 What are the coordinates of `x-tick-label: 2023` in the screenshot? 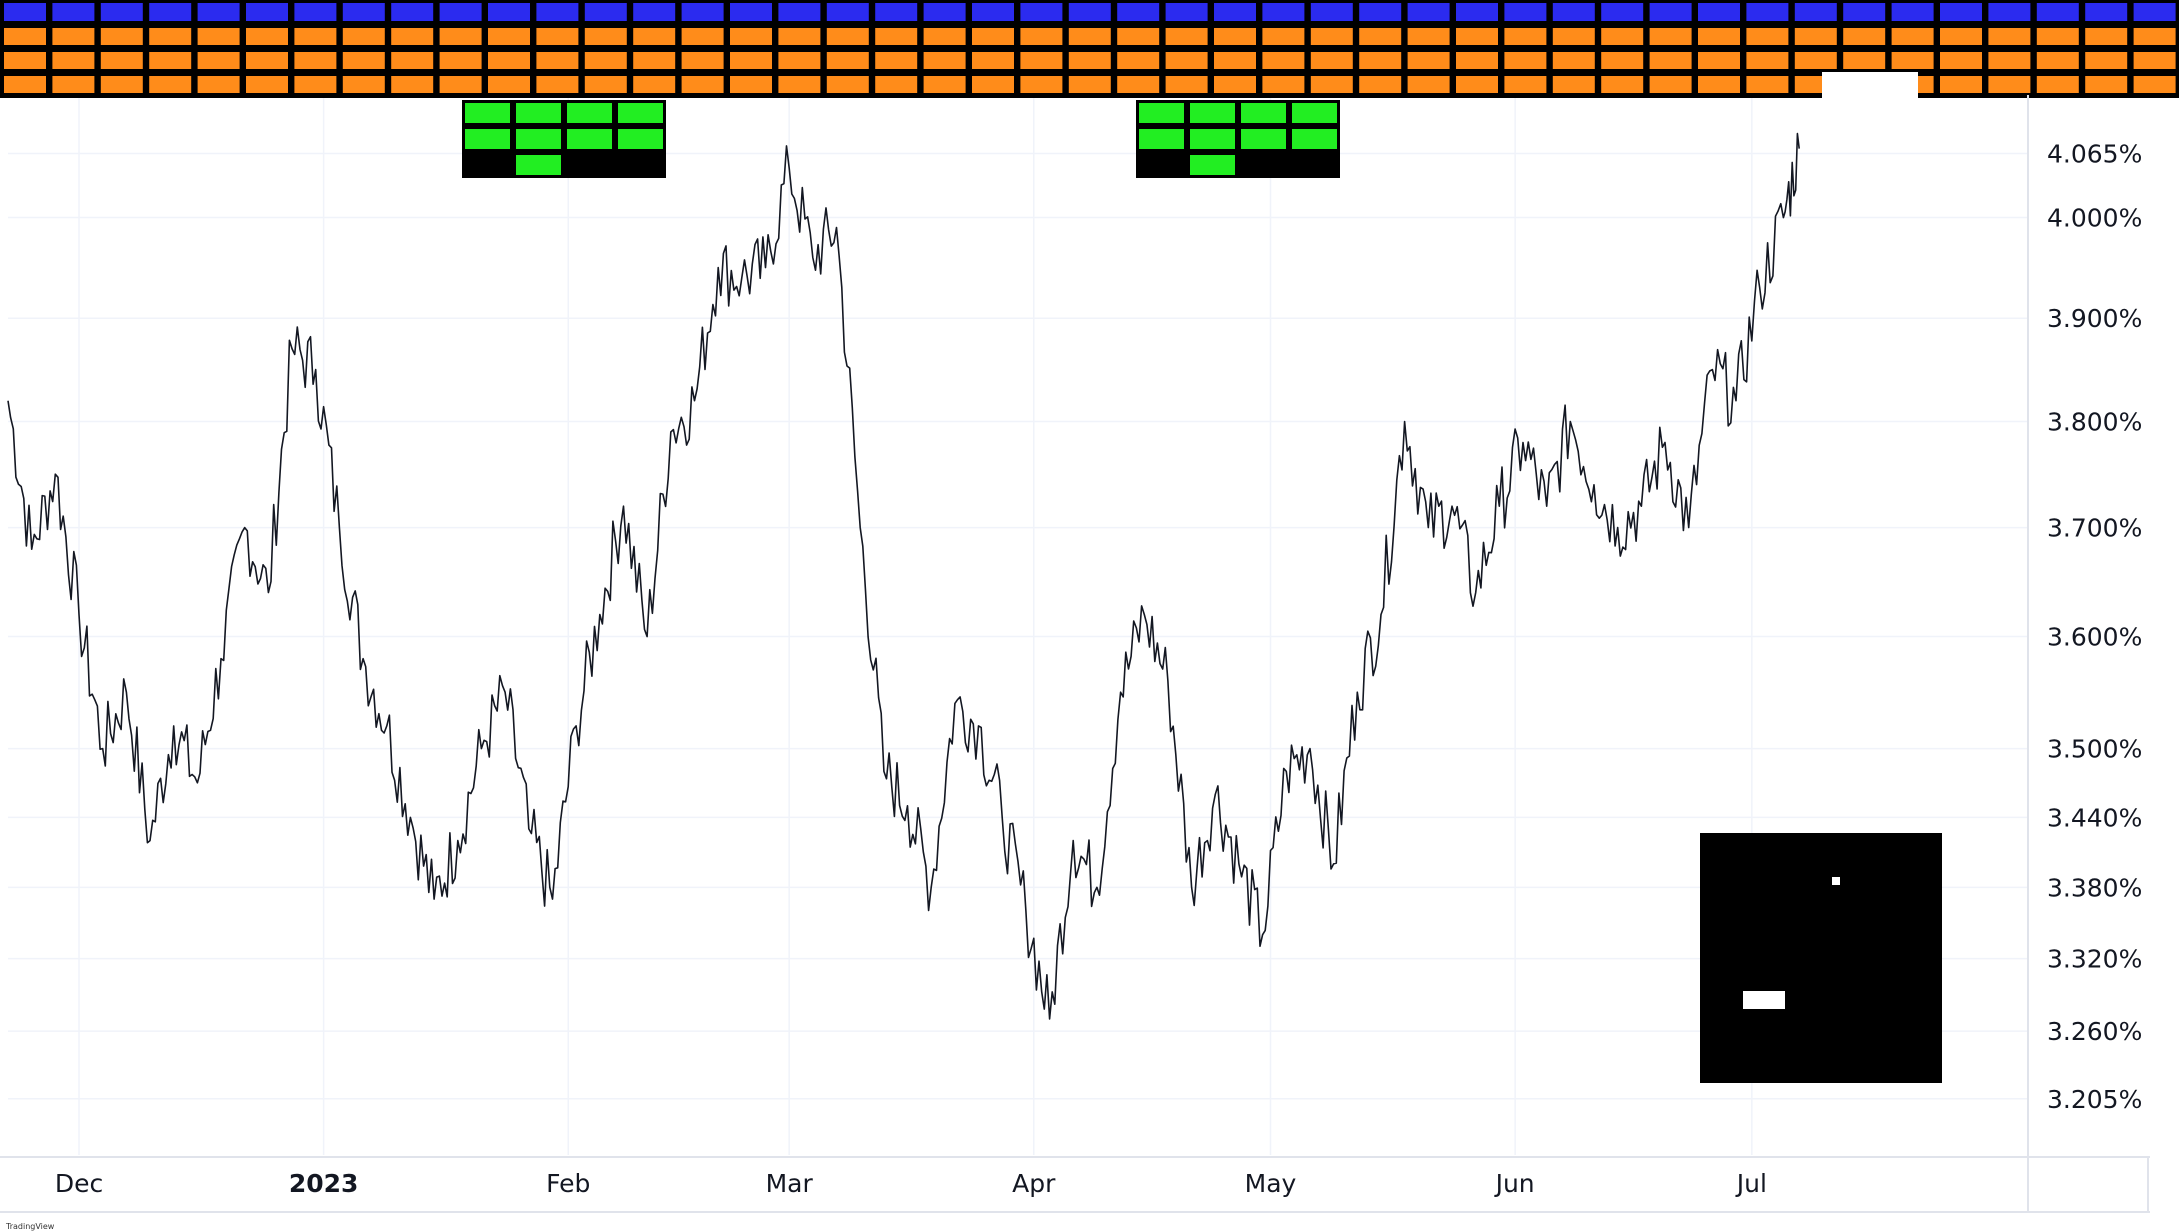 It's located at (324, 1183).